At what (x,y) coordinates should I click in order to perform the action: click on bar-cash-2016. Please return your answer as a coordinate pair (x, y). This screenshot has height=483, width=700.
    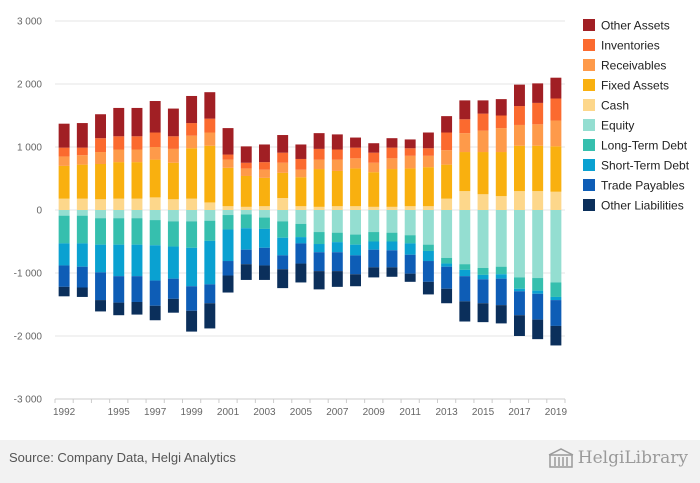
    Looking at the image, I should click on (501, 203).